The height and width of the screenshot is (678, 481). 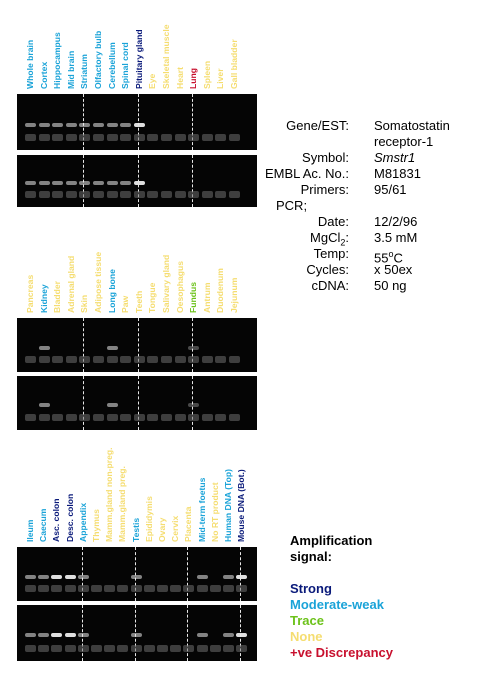 What do you see at coordinates (111, 65) in the screenshot?
I see `lane-label: Cerebellum` at bounding box center [111, 65].